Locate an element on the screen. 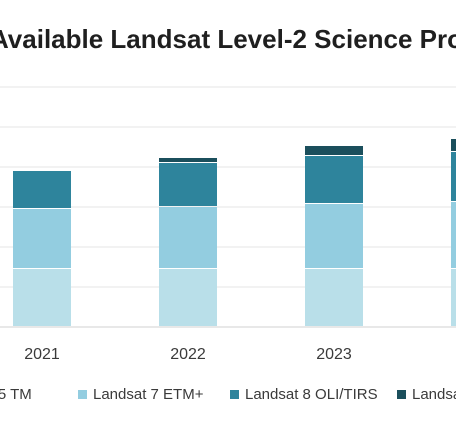  legend-item-2: Landsat 8 OLI/TIRS is located at coordinates (304, 394).